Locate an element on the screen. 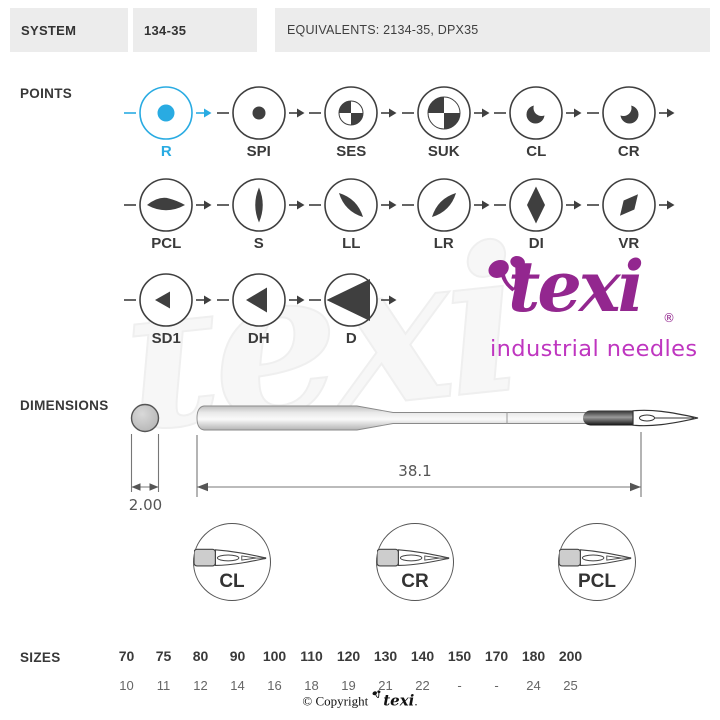 The image size is (720, 720). size-nm-150: 150 is located at coordinates (459, 656).